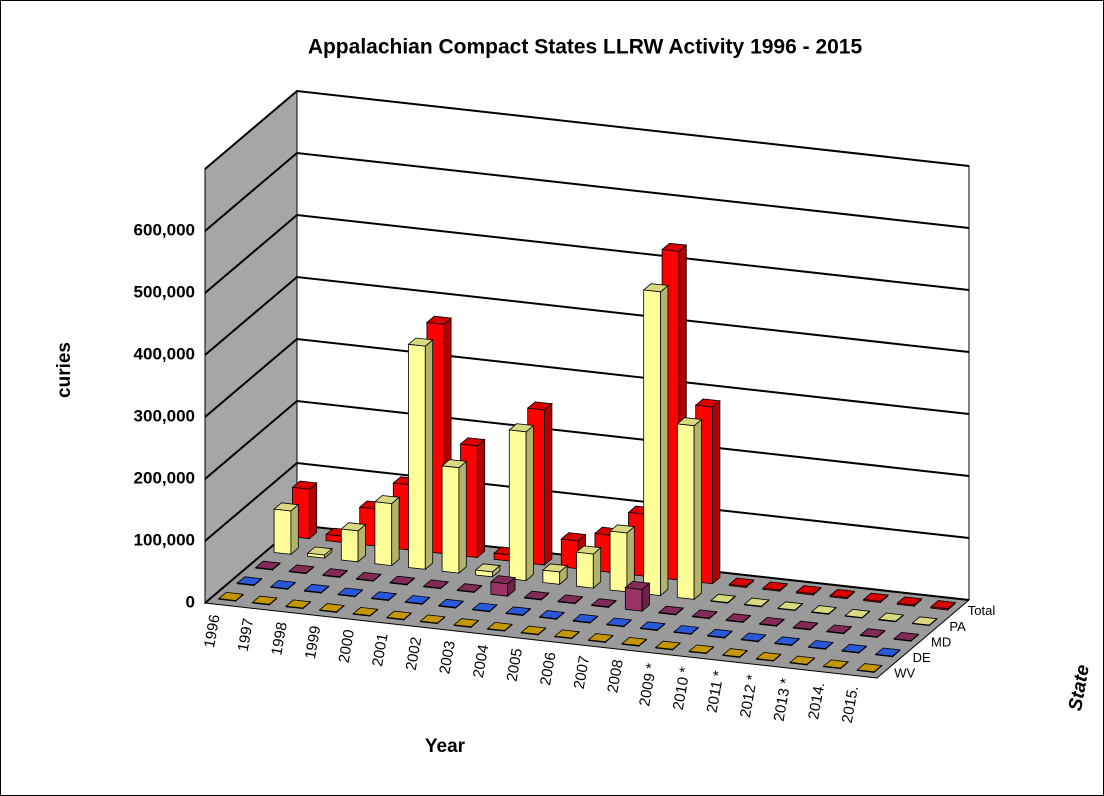 The image size is (1104, 796). What do you see at coordinates (164, 229) in the screenshot?
I see `y-tick-label: 600,000` at bounding box center [164, 229].